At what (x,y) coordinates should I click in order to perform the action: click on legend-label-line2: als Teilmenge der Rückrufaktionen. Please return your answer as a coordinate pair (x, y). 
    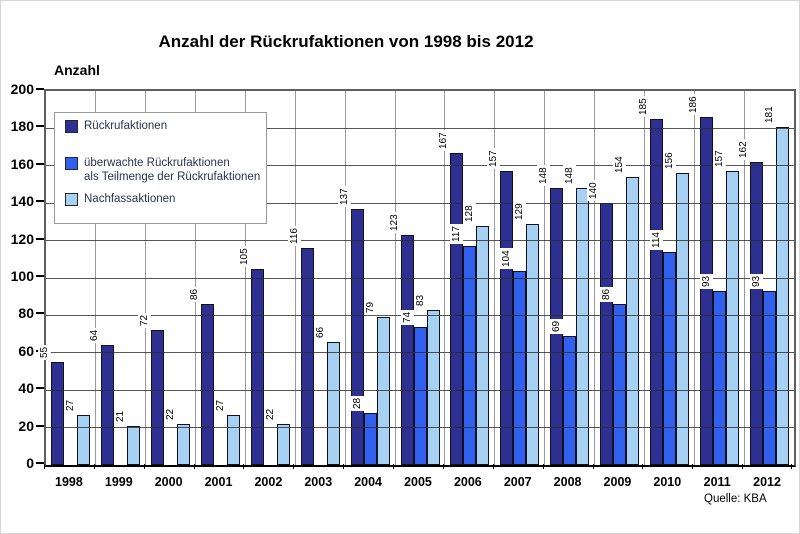
    Looking at the image, I should click on (172, 177).